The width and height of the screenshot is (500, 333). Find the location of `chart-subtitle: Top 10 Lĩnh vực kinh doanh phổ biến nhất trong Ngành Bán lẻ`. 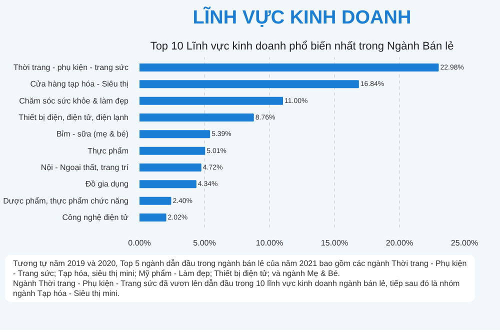

chart-subtitle: Top 10 Lĩnh vực kinh doanh phổ biến nhất trong Ngành Bán lẻ is located at coordinates (302, 46).